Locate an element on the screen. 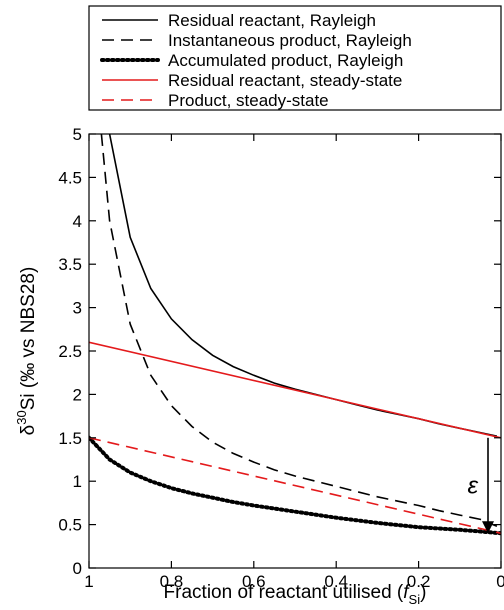  x-tick-label: 0 is located at coordinates (500, 581).